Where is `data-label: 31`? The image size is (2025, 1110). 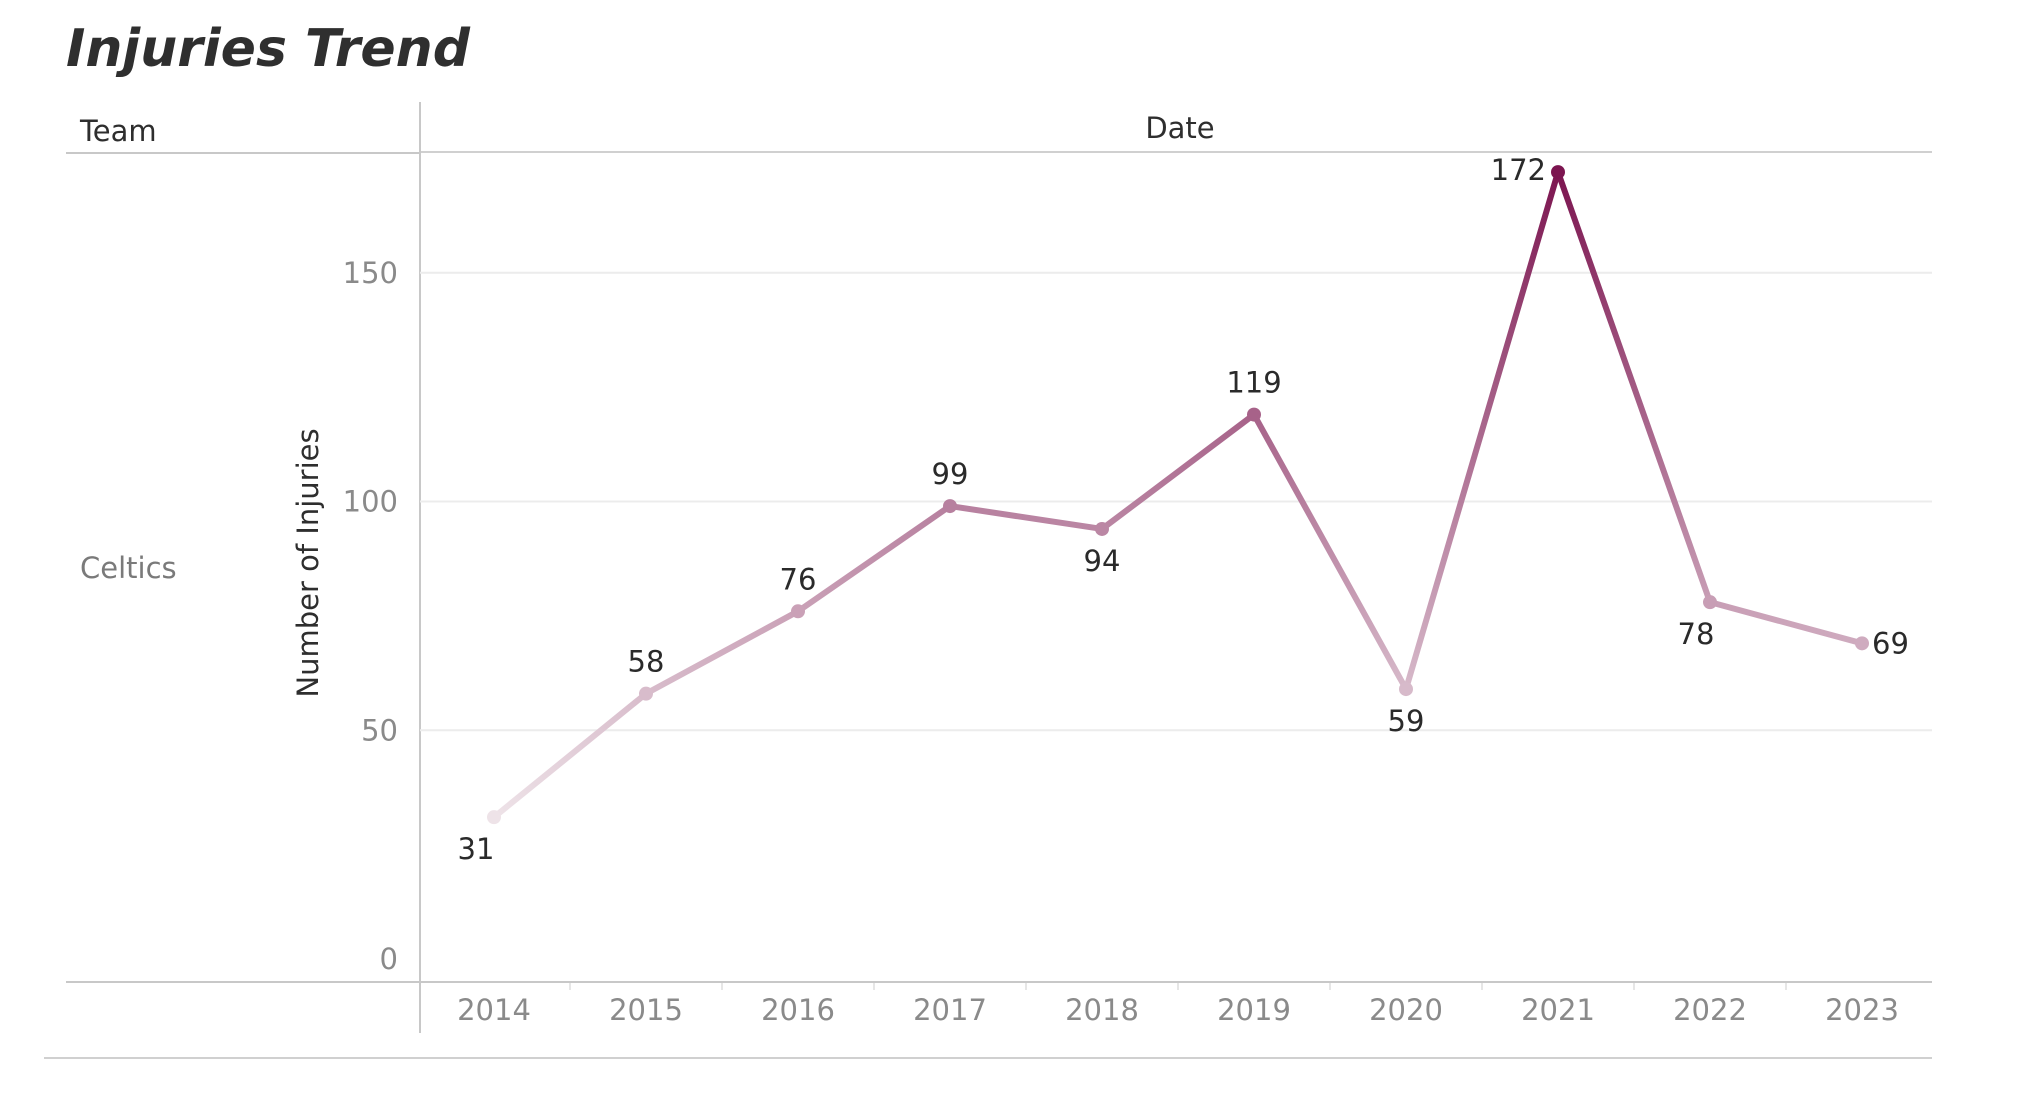
data-label: 31 is located at coordinates (476, 849).